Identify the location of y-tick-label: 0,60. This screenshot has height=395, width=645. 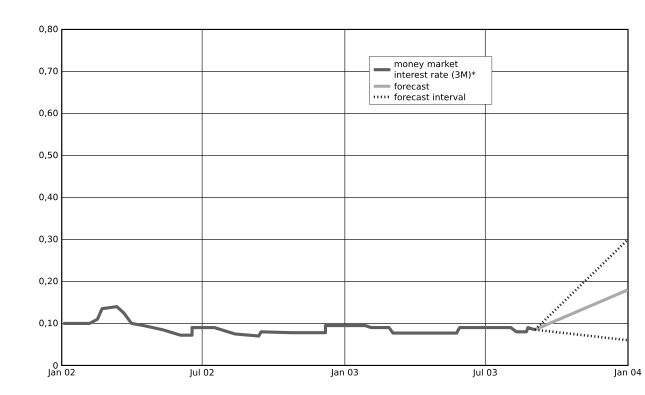
(48, 114).